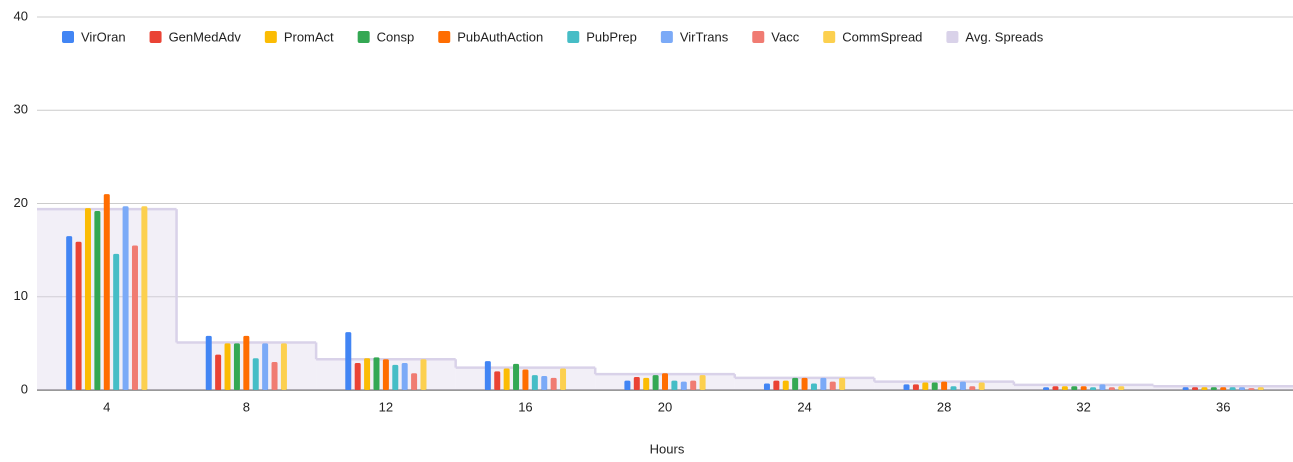 The width and height of the screenshot is (1293, 462). Describe the element at coordinates (246, 406) in the screenshot. I see `x-tick-label: 8` at that location.